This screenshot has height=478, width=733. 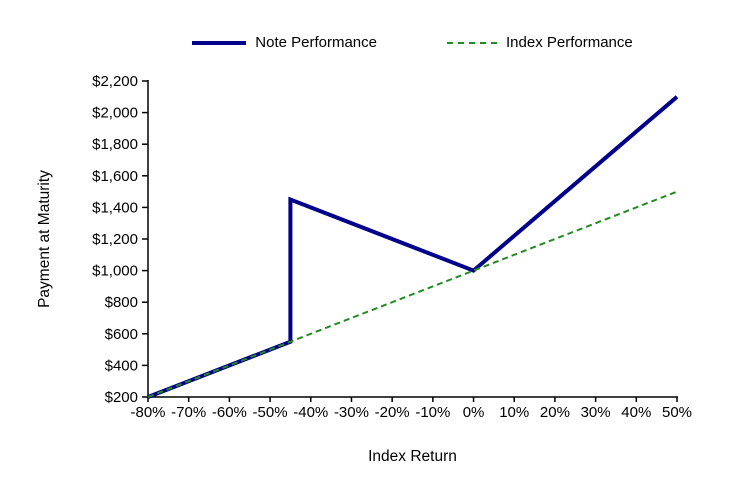 What do you see at coordinates (115, 239) in the screenshot?
I see `y-tick-label: $1,200` at bounding box center [115, 239].